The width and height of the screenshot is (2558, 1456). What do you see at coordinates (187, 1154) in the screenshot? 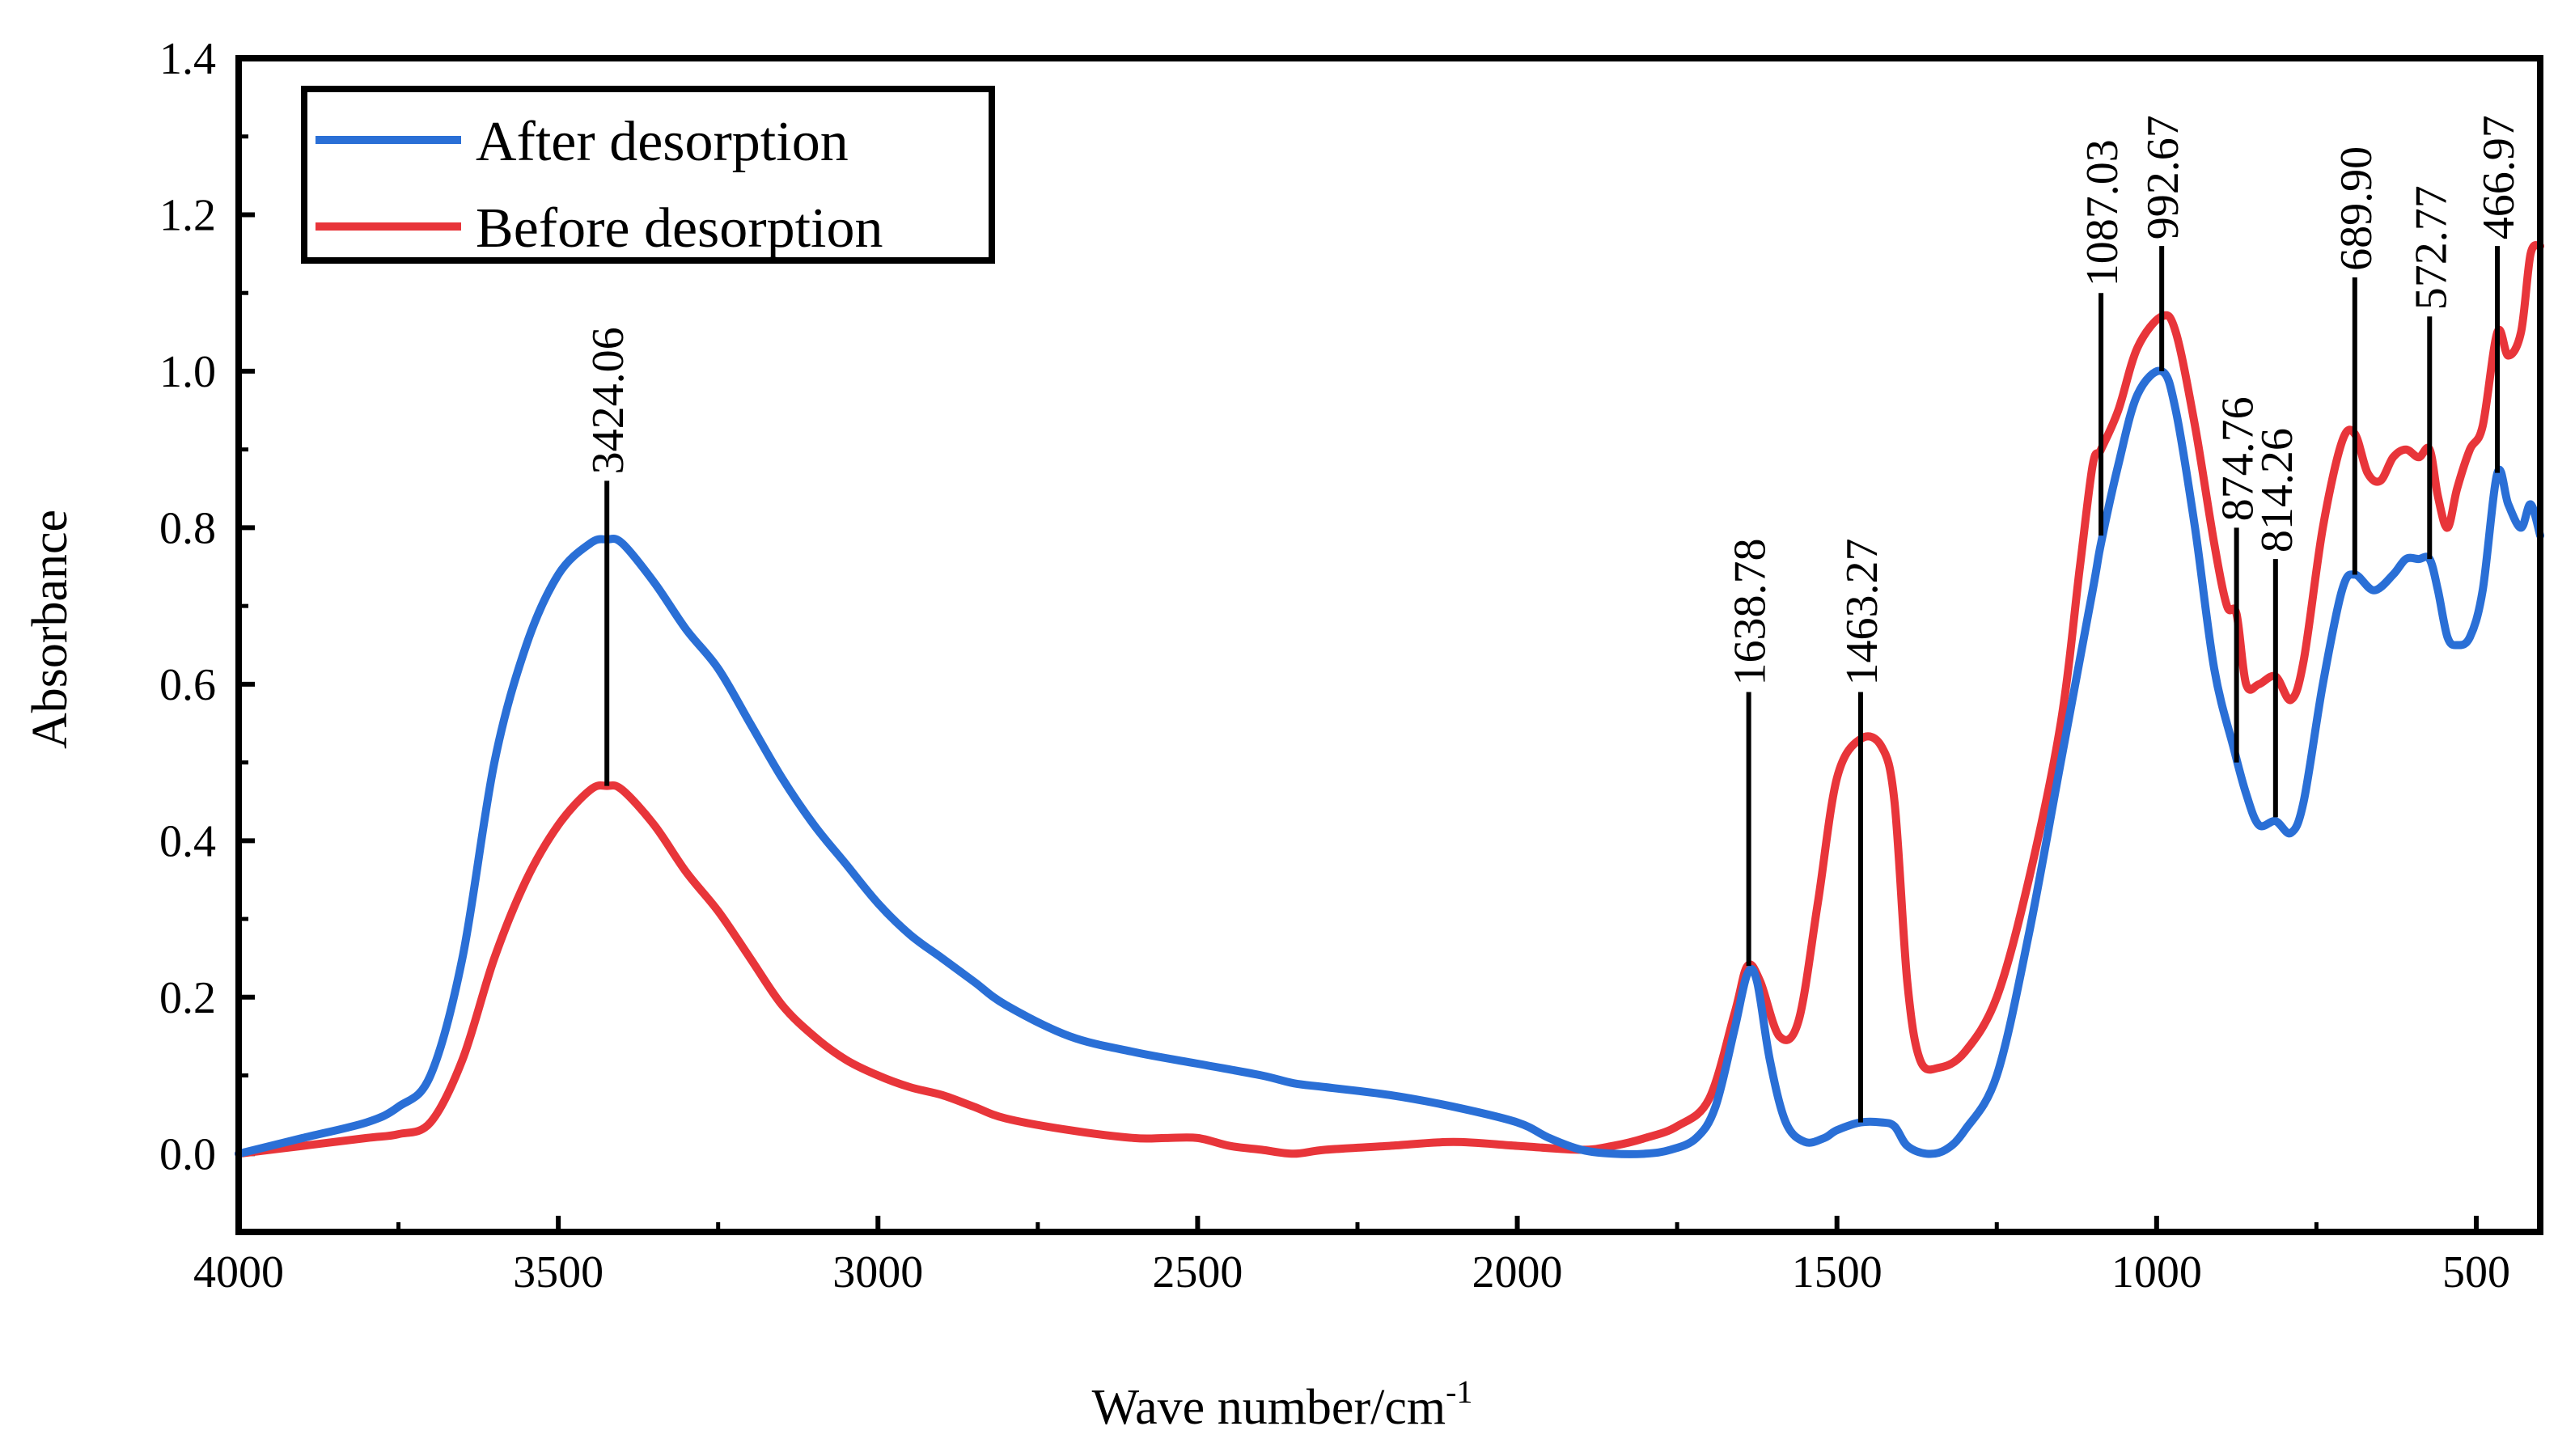
I see `y-tick-label: 0.0` at bounding box center [187, 1154].